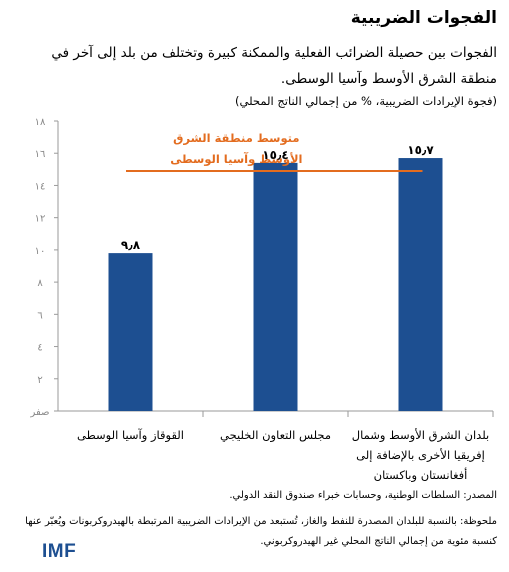 Image resolution: width=509 pixels, height=572 pixels. I want to click on y-tick-label: صفر, so click(39, 412).